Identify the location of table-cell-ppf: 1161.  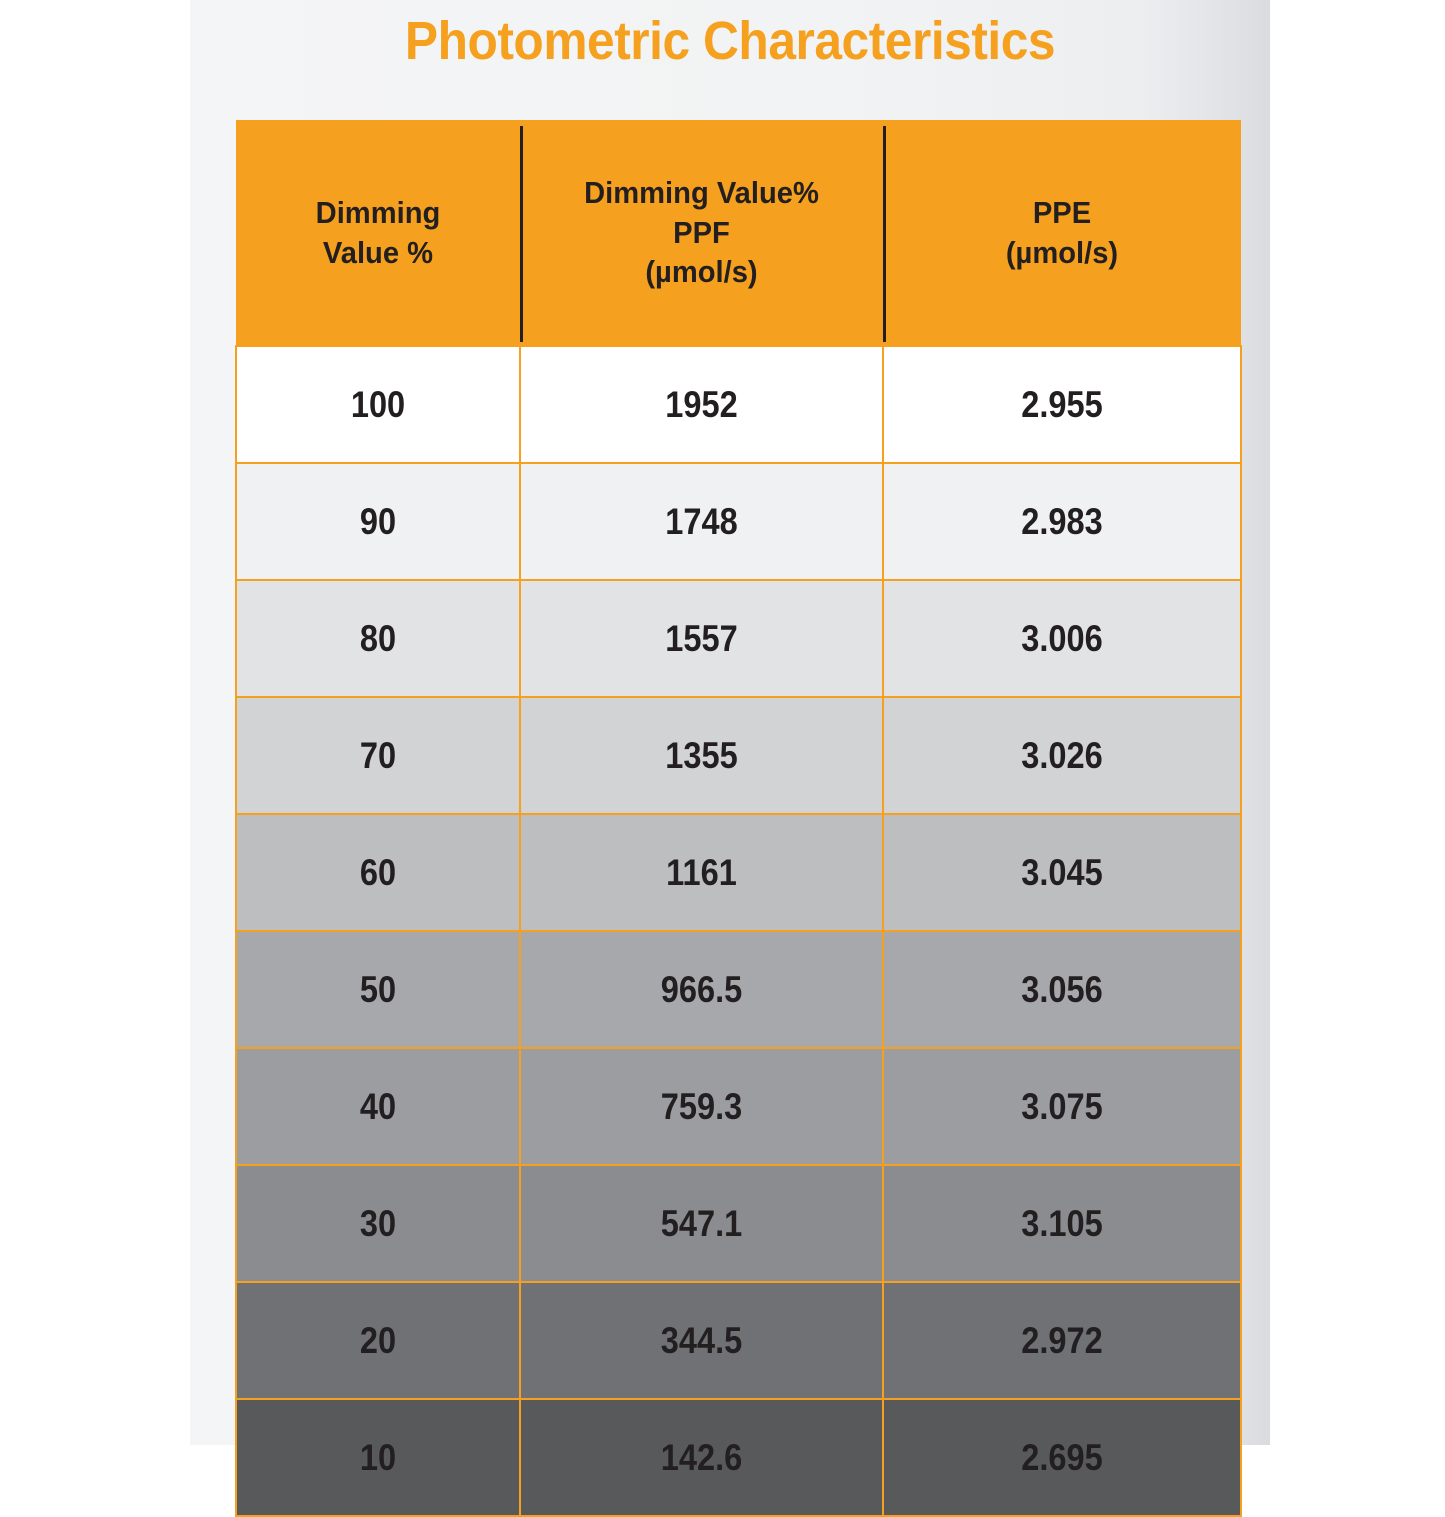
(701, 872).